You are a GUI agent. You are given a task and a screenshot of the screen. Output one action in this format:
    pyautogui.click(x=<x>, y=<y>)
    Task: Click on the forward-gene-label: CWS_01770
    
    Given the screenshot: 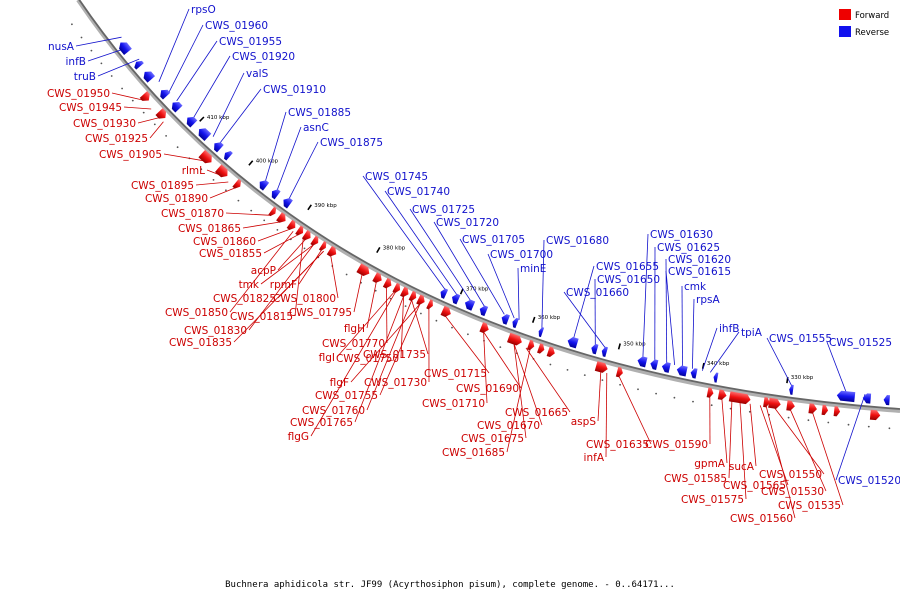 What is the action you would take?
    pyautogui.click(x=353, y=344)
    